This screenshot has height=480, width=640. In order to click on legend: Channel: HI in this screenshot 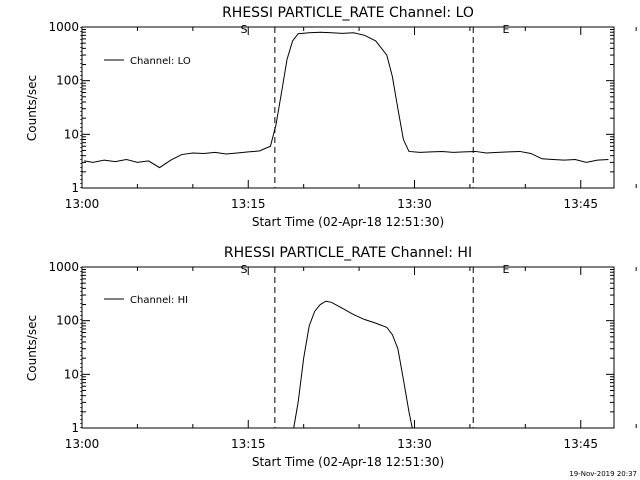, I will do `click(146, 300)`.